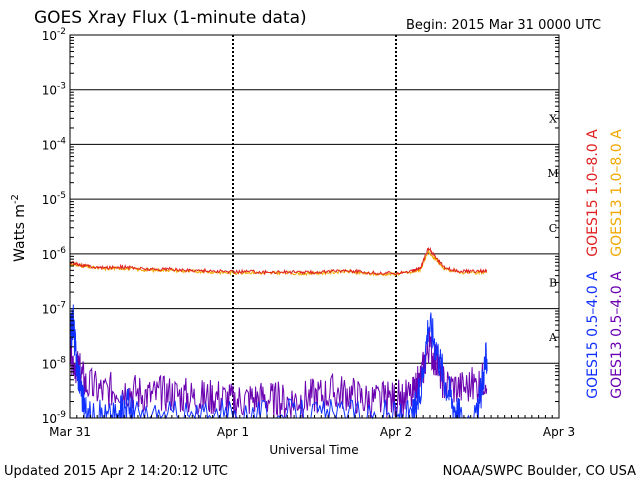 The image size is (640, 480). Describe the element at coordinates (552, 173) in the screenshot. I see `flare-class-label: M` at that location.